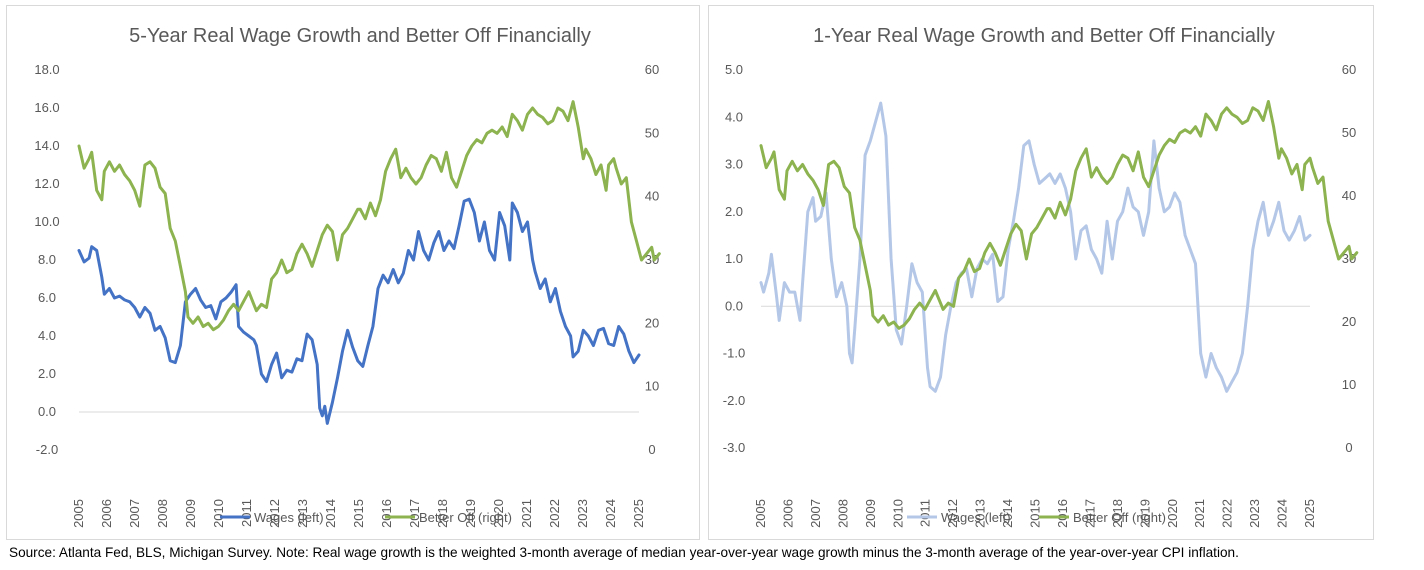 Image resolution: width=1424 pixels, height=570 pixels. Describe the element at coordinates (218, 513) in the screenshot. I see `chart-5yr-x-tick-label: 2010` at that location.